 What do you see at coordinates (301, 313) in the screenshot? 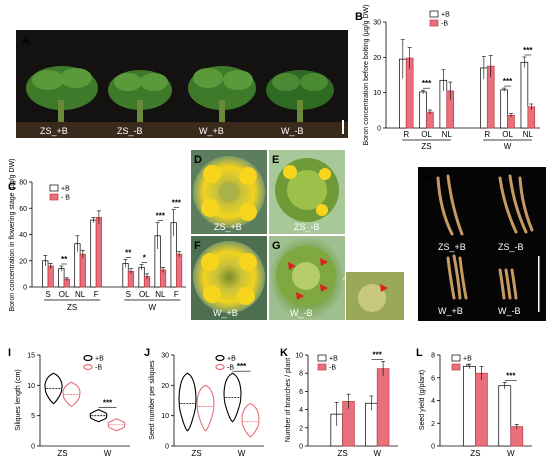
I see `caption-g: W_-B` at bounding box center [301, 313].